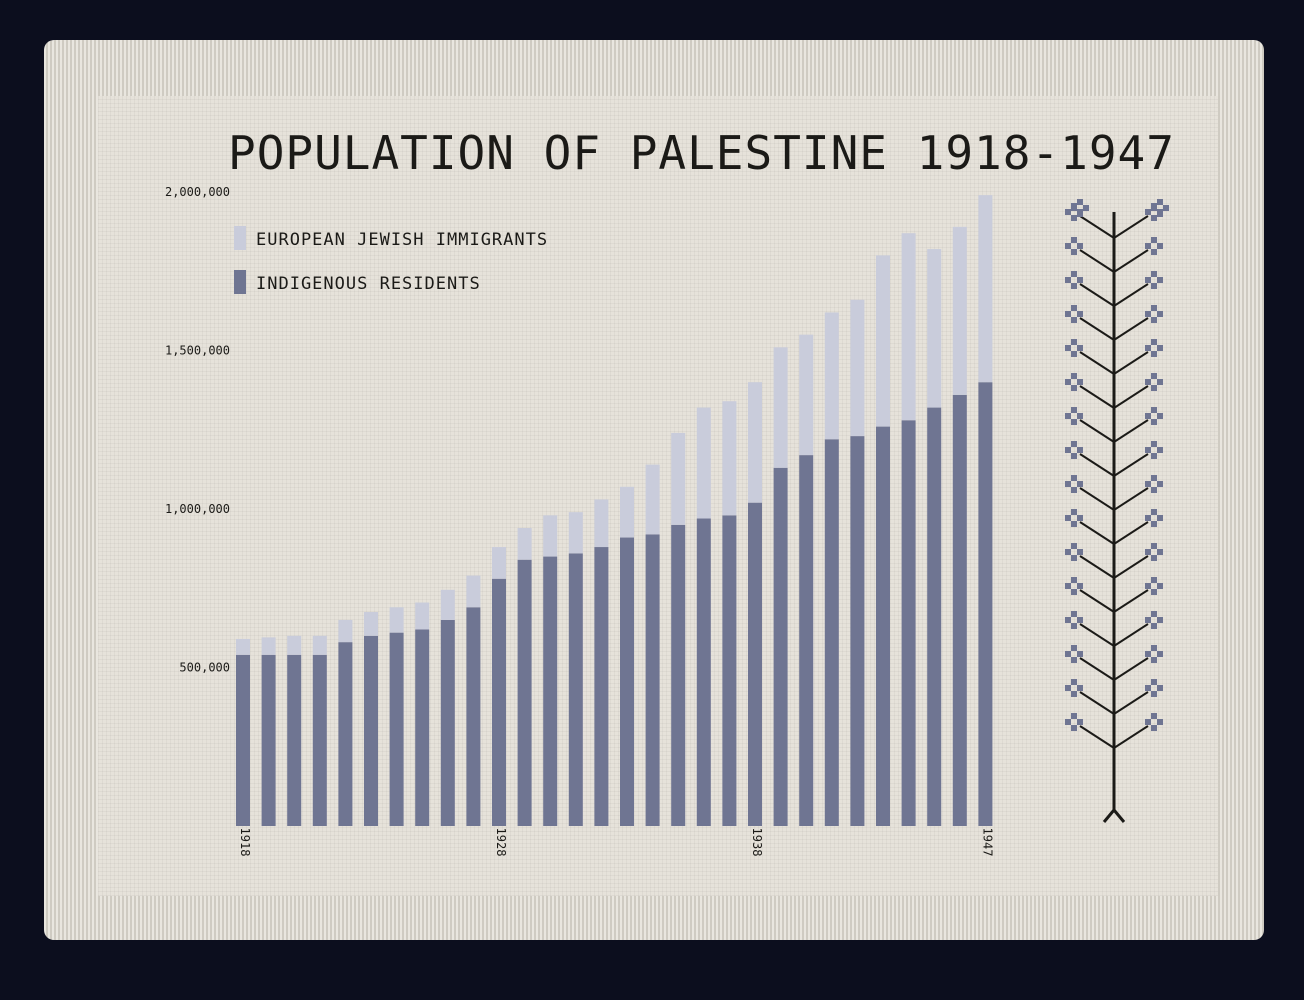 The width and height of the screenshot is (1304, 1000). What do you see at coordinates (204, 668) in the screenshot?
I see `y-tick-label: 500,000` at bounding box center [204, 668].